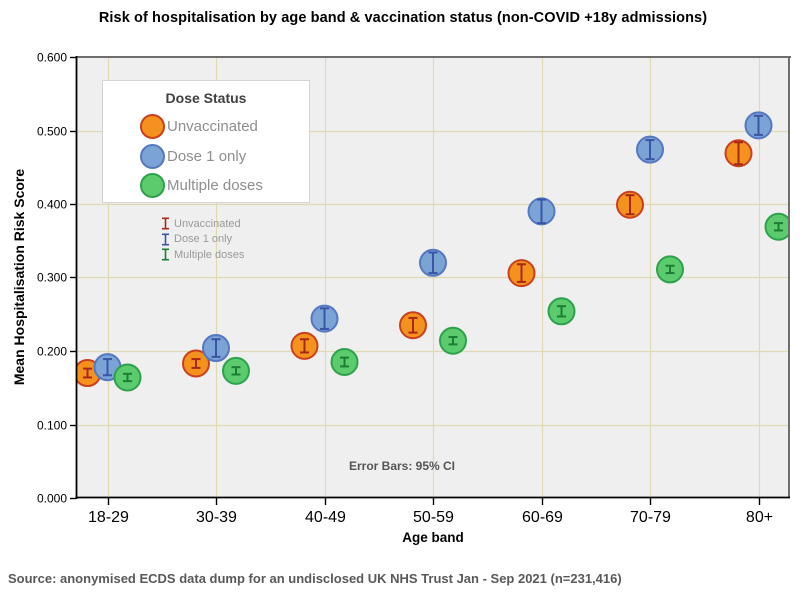  Describe the element at coordinates (209, 254) in the screenshot. I see `error-bar-legend-label: Multiple doses` at that location.